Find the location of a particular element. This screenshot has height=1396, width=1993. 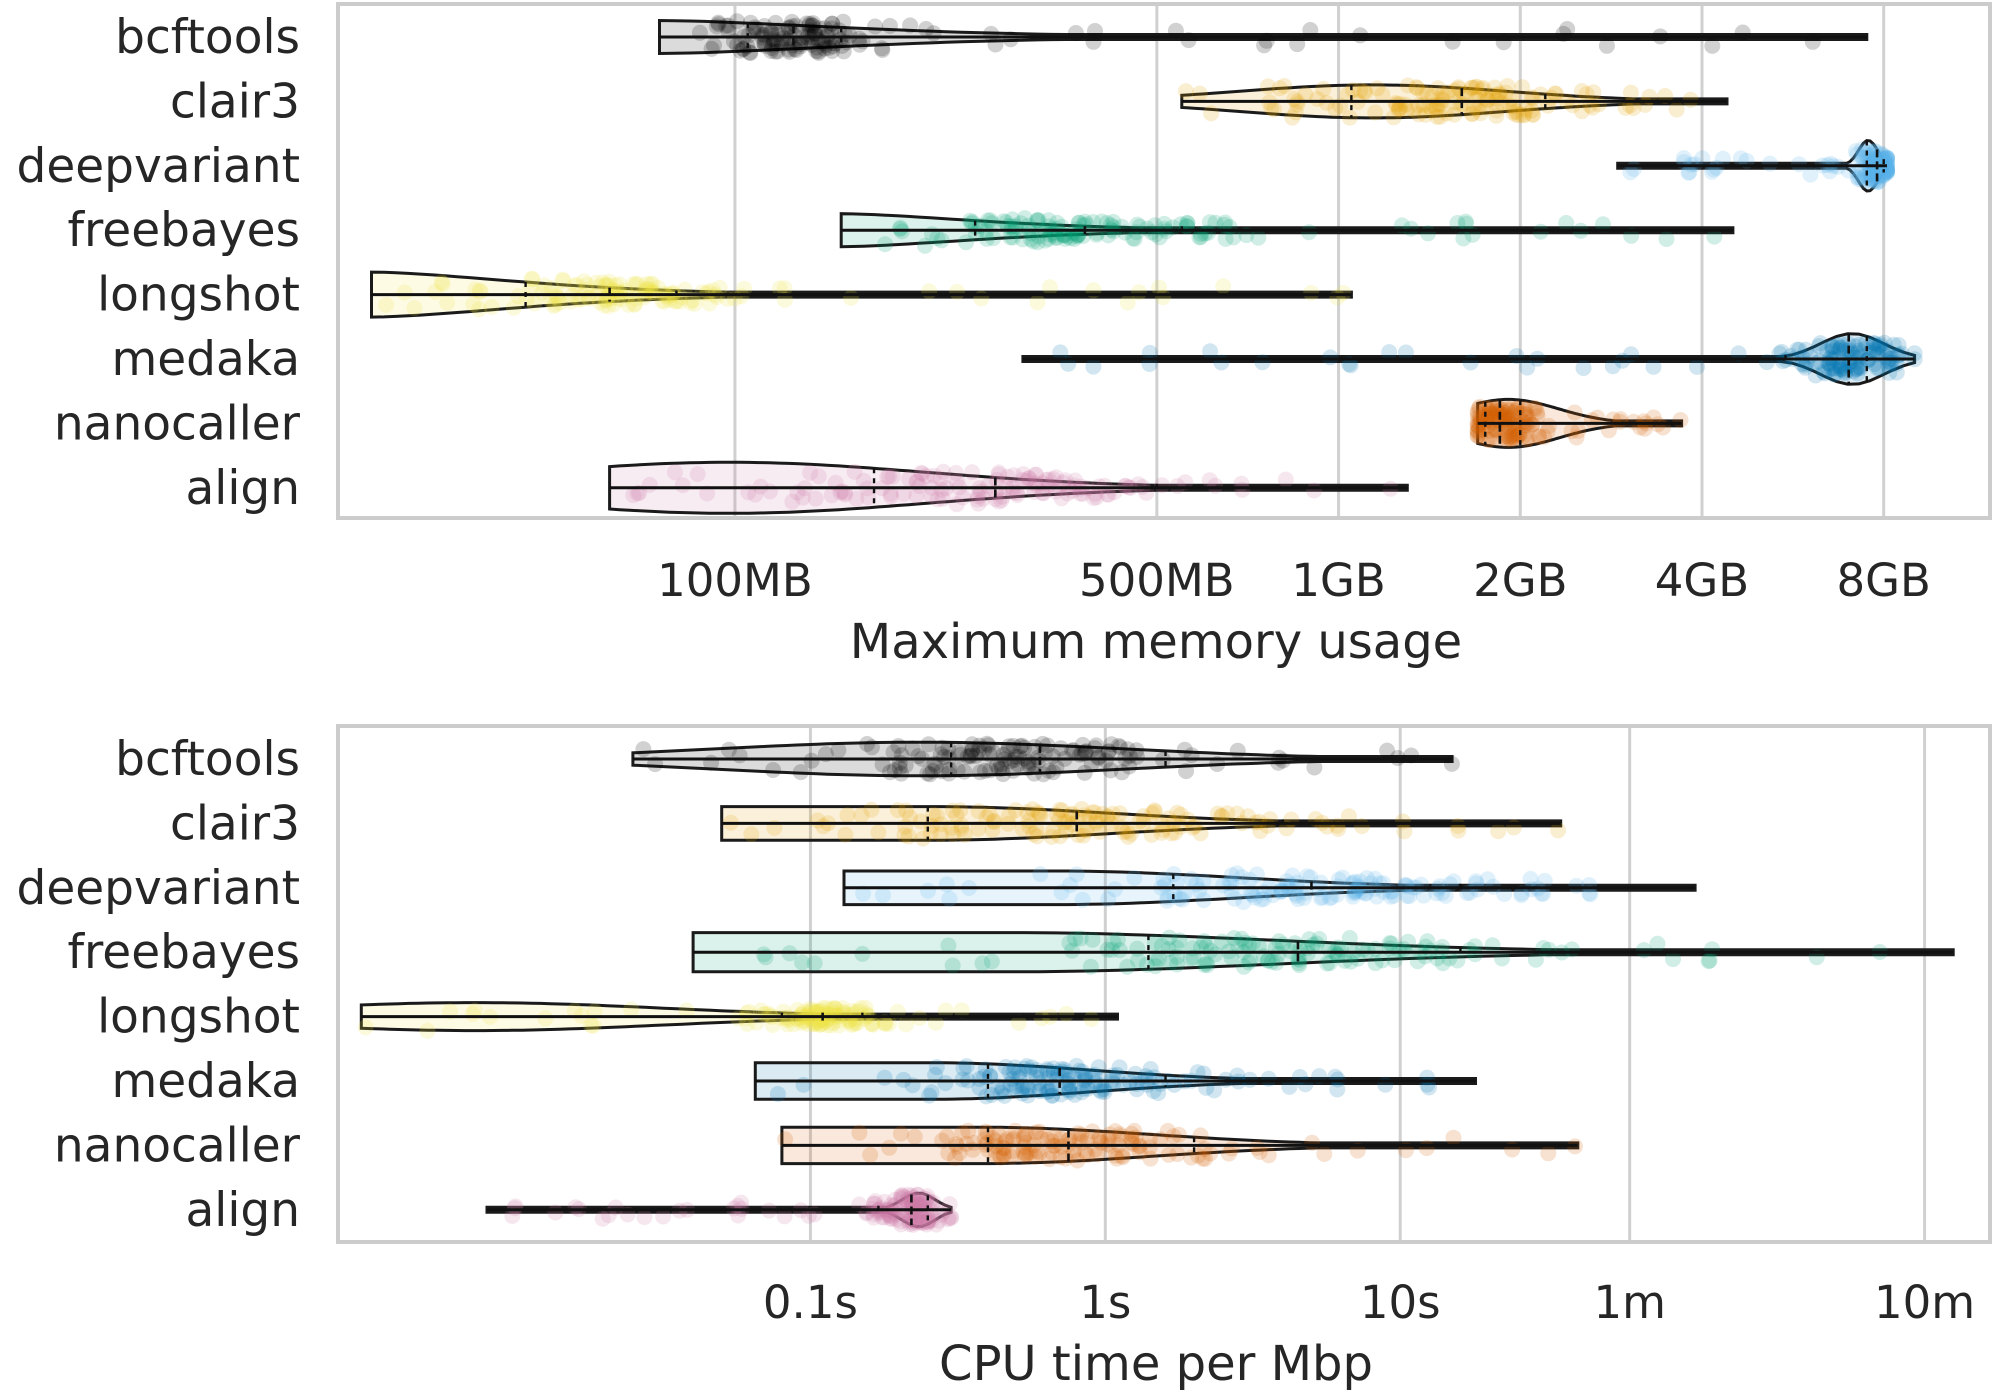

mem-points-freebayes is located at coordinates (1300, 232).